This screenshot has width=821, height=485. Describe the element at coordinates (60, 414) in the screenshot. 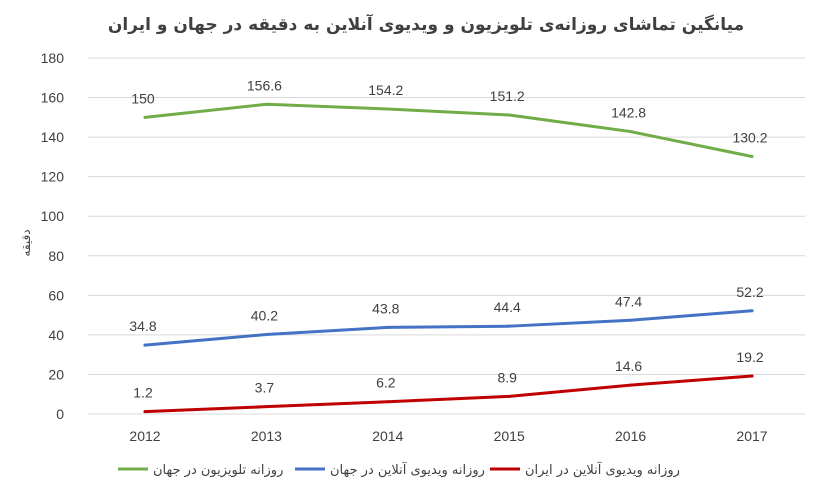

I see `y-tick-label: 0` at that location.